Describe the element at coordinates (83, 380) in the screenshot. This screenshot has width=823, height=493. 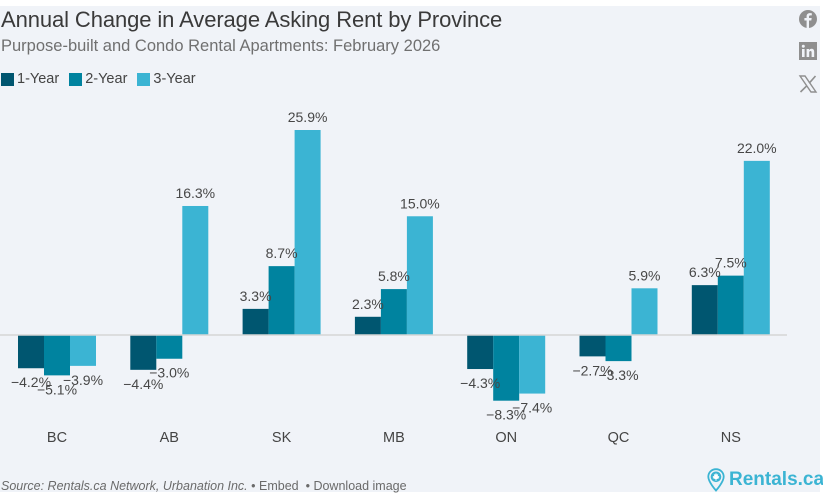
I see `data-label-bc-3-year: −3.9%` at that location.